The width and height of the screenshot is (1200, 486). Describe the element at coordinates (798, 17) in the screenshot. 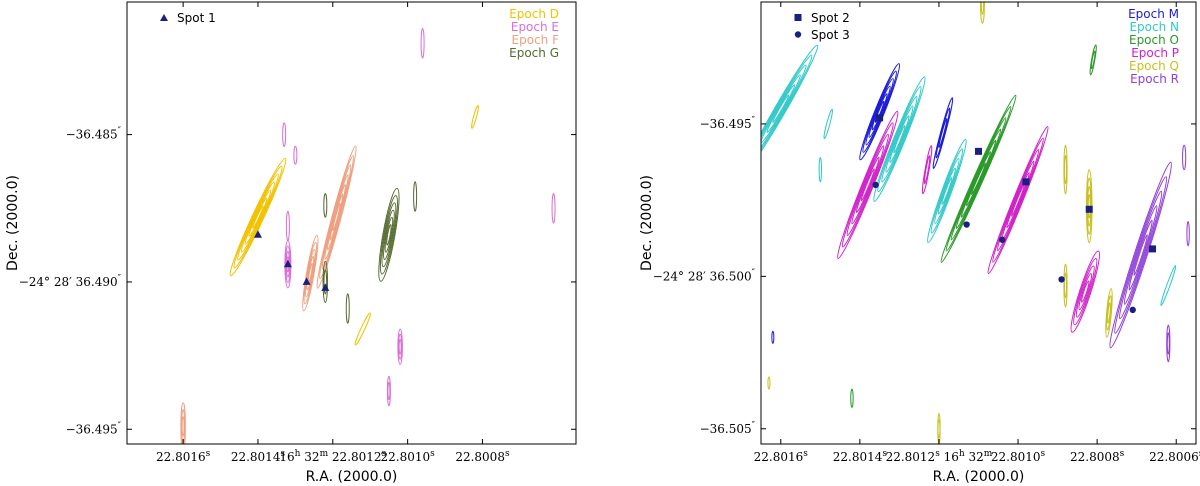

I see `legend-marker-square` at that location.